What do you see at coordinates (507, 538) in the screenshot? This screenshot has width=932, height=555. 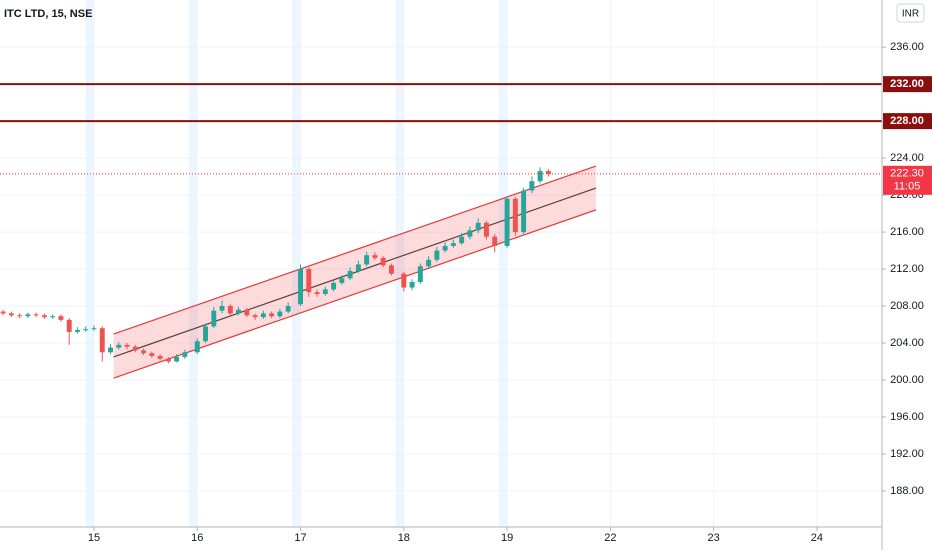 I see `x-tick-label: 19` at bounding box center [507, 538].